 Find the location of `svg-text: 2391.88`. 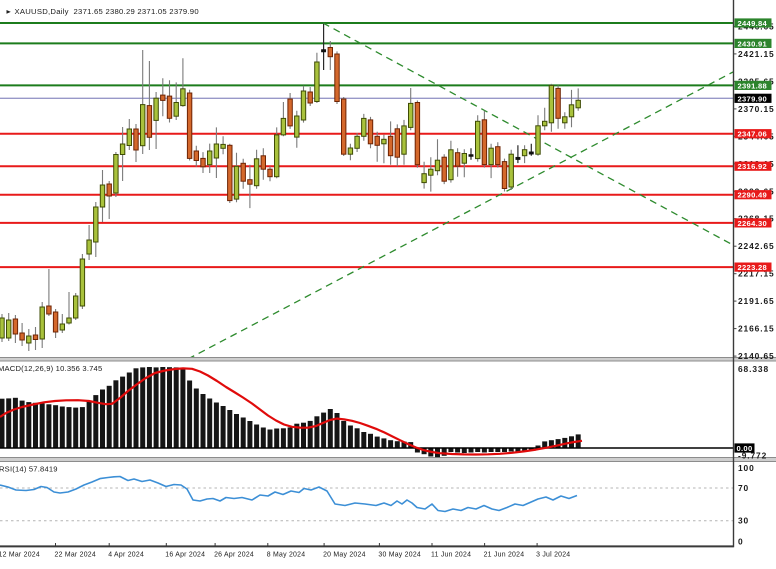

svg-text: 2391.88 is located at coordinates (753, 85).